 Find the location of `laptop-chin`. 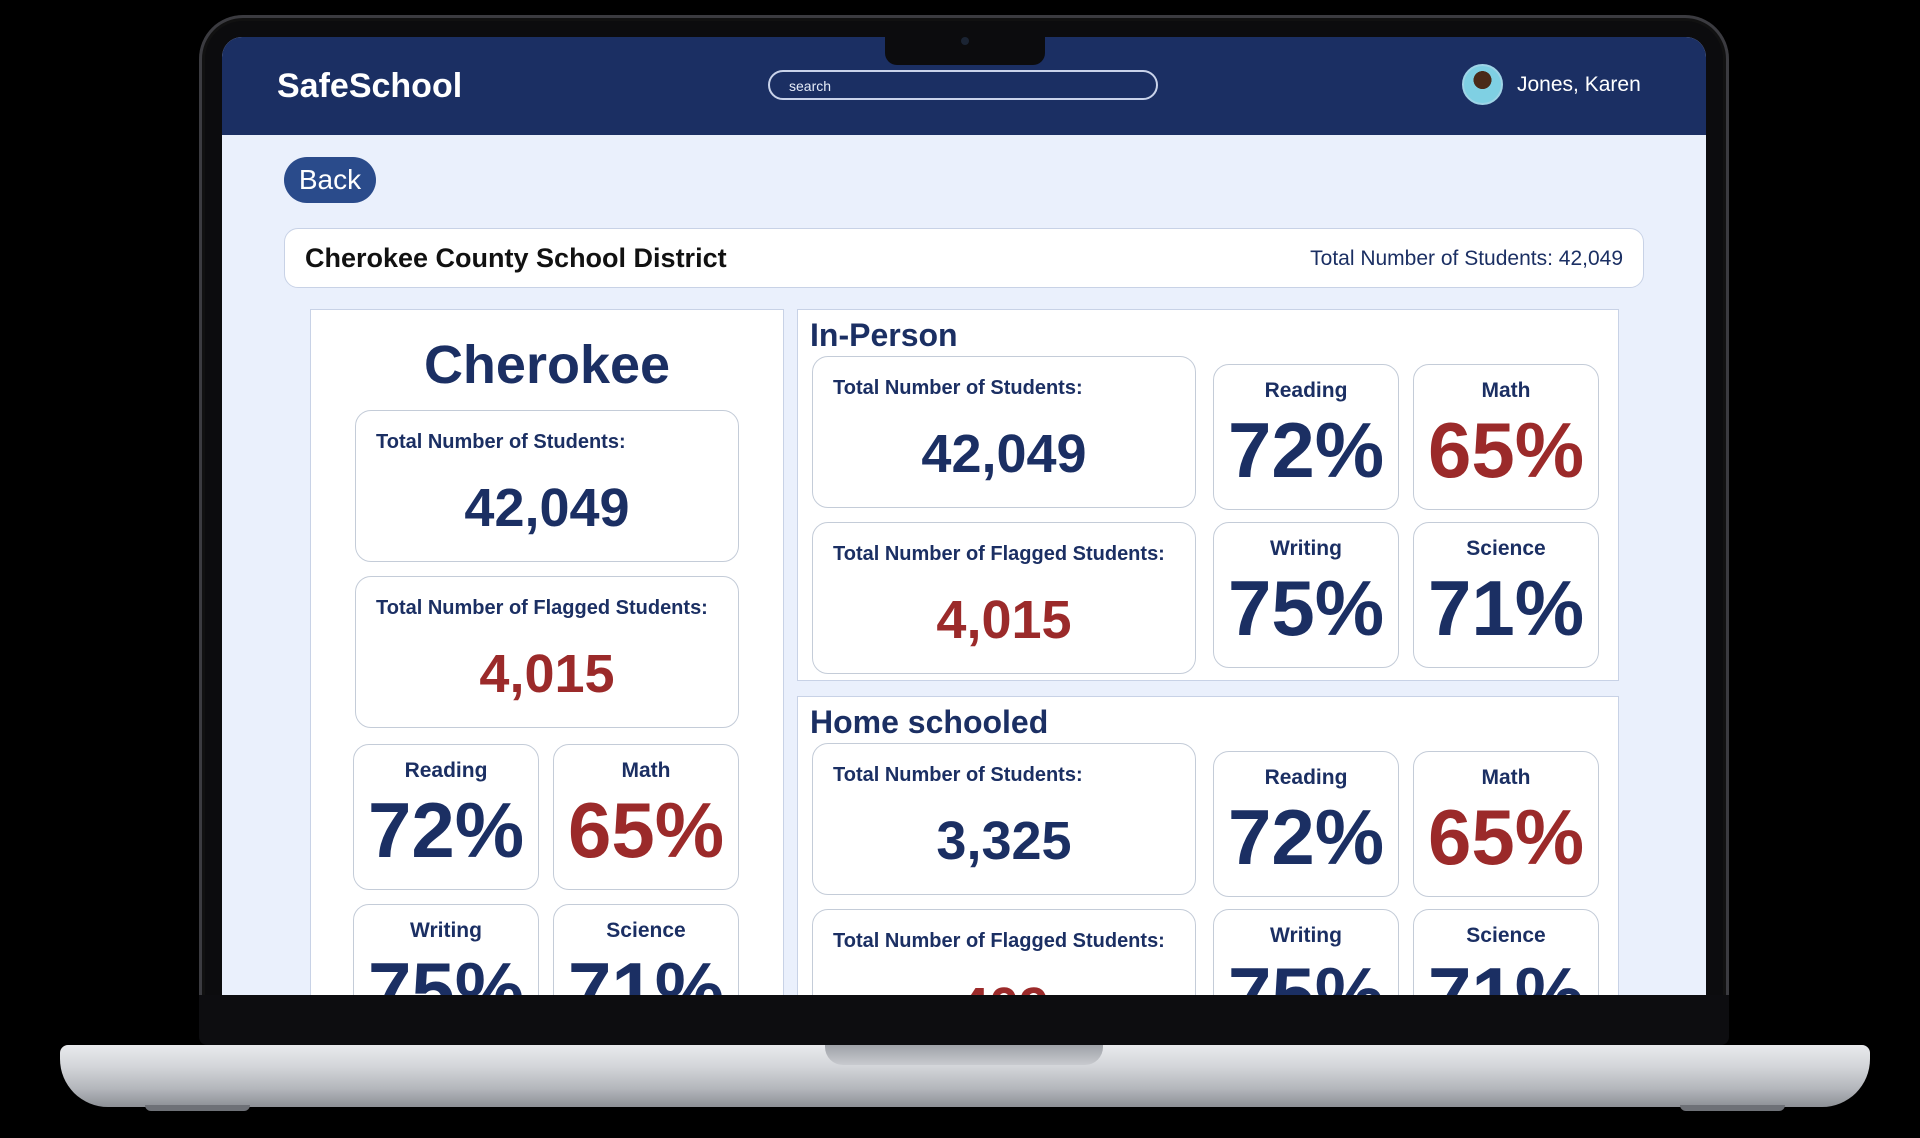

laptop-chin is located at coordinates (964, 1020).